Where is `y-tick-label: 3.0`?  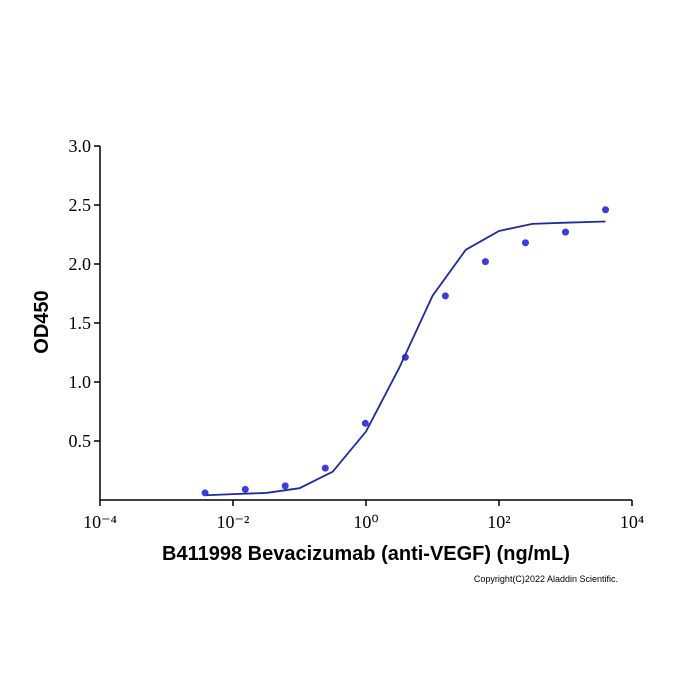
y-tick-label: 3.0 is located at coordinates (80, 146).